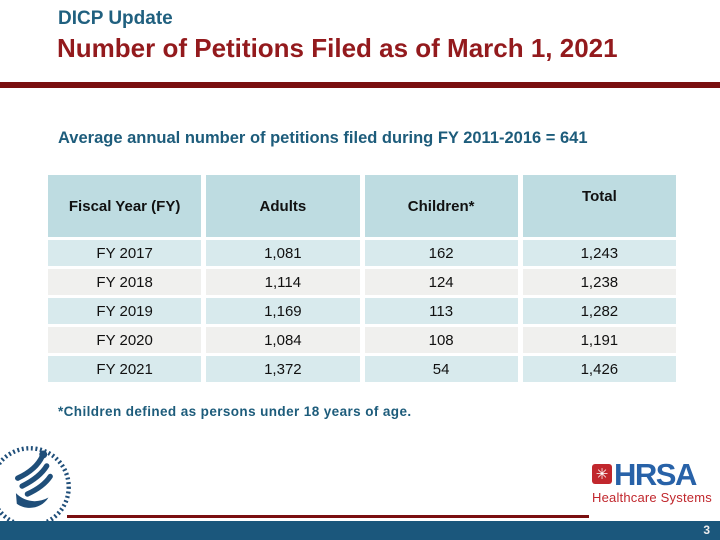 This screenshot has width=720, height=540. Describe the element at coordinates (441, 311) in the screenshot. I see `table-cell-children: 113` at that location.